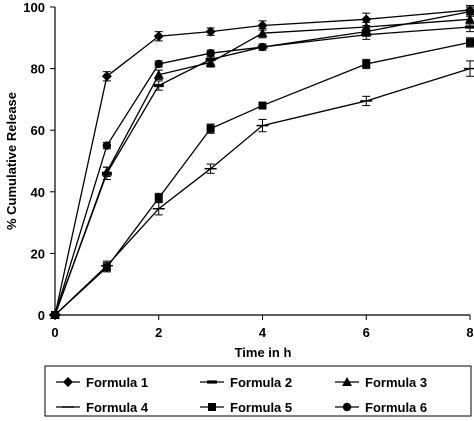  What do you see at coordinates (263, 352) in the screenshot?
I see `x-axis-title: Time in h` at bounding box center [263, 352].